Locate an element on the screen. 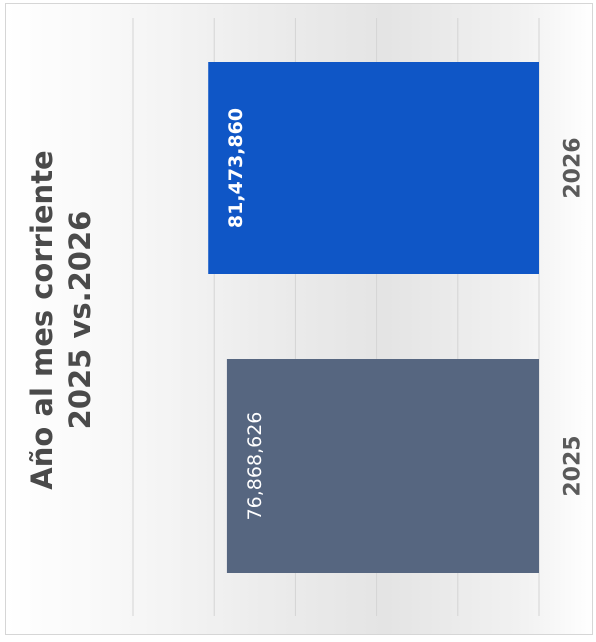 This screenshot has width=596, height=642. chart-subtitle: 2025 vs.2026 is located at coordinates (80, 320).